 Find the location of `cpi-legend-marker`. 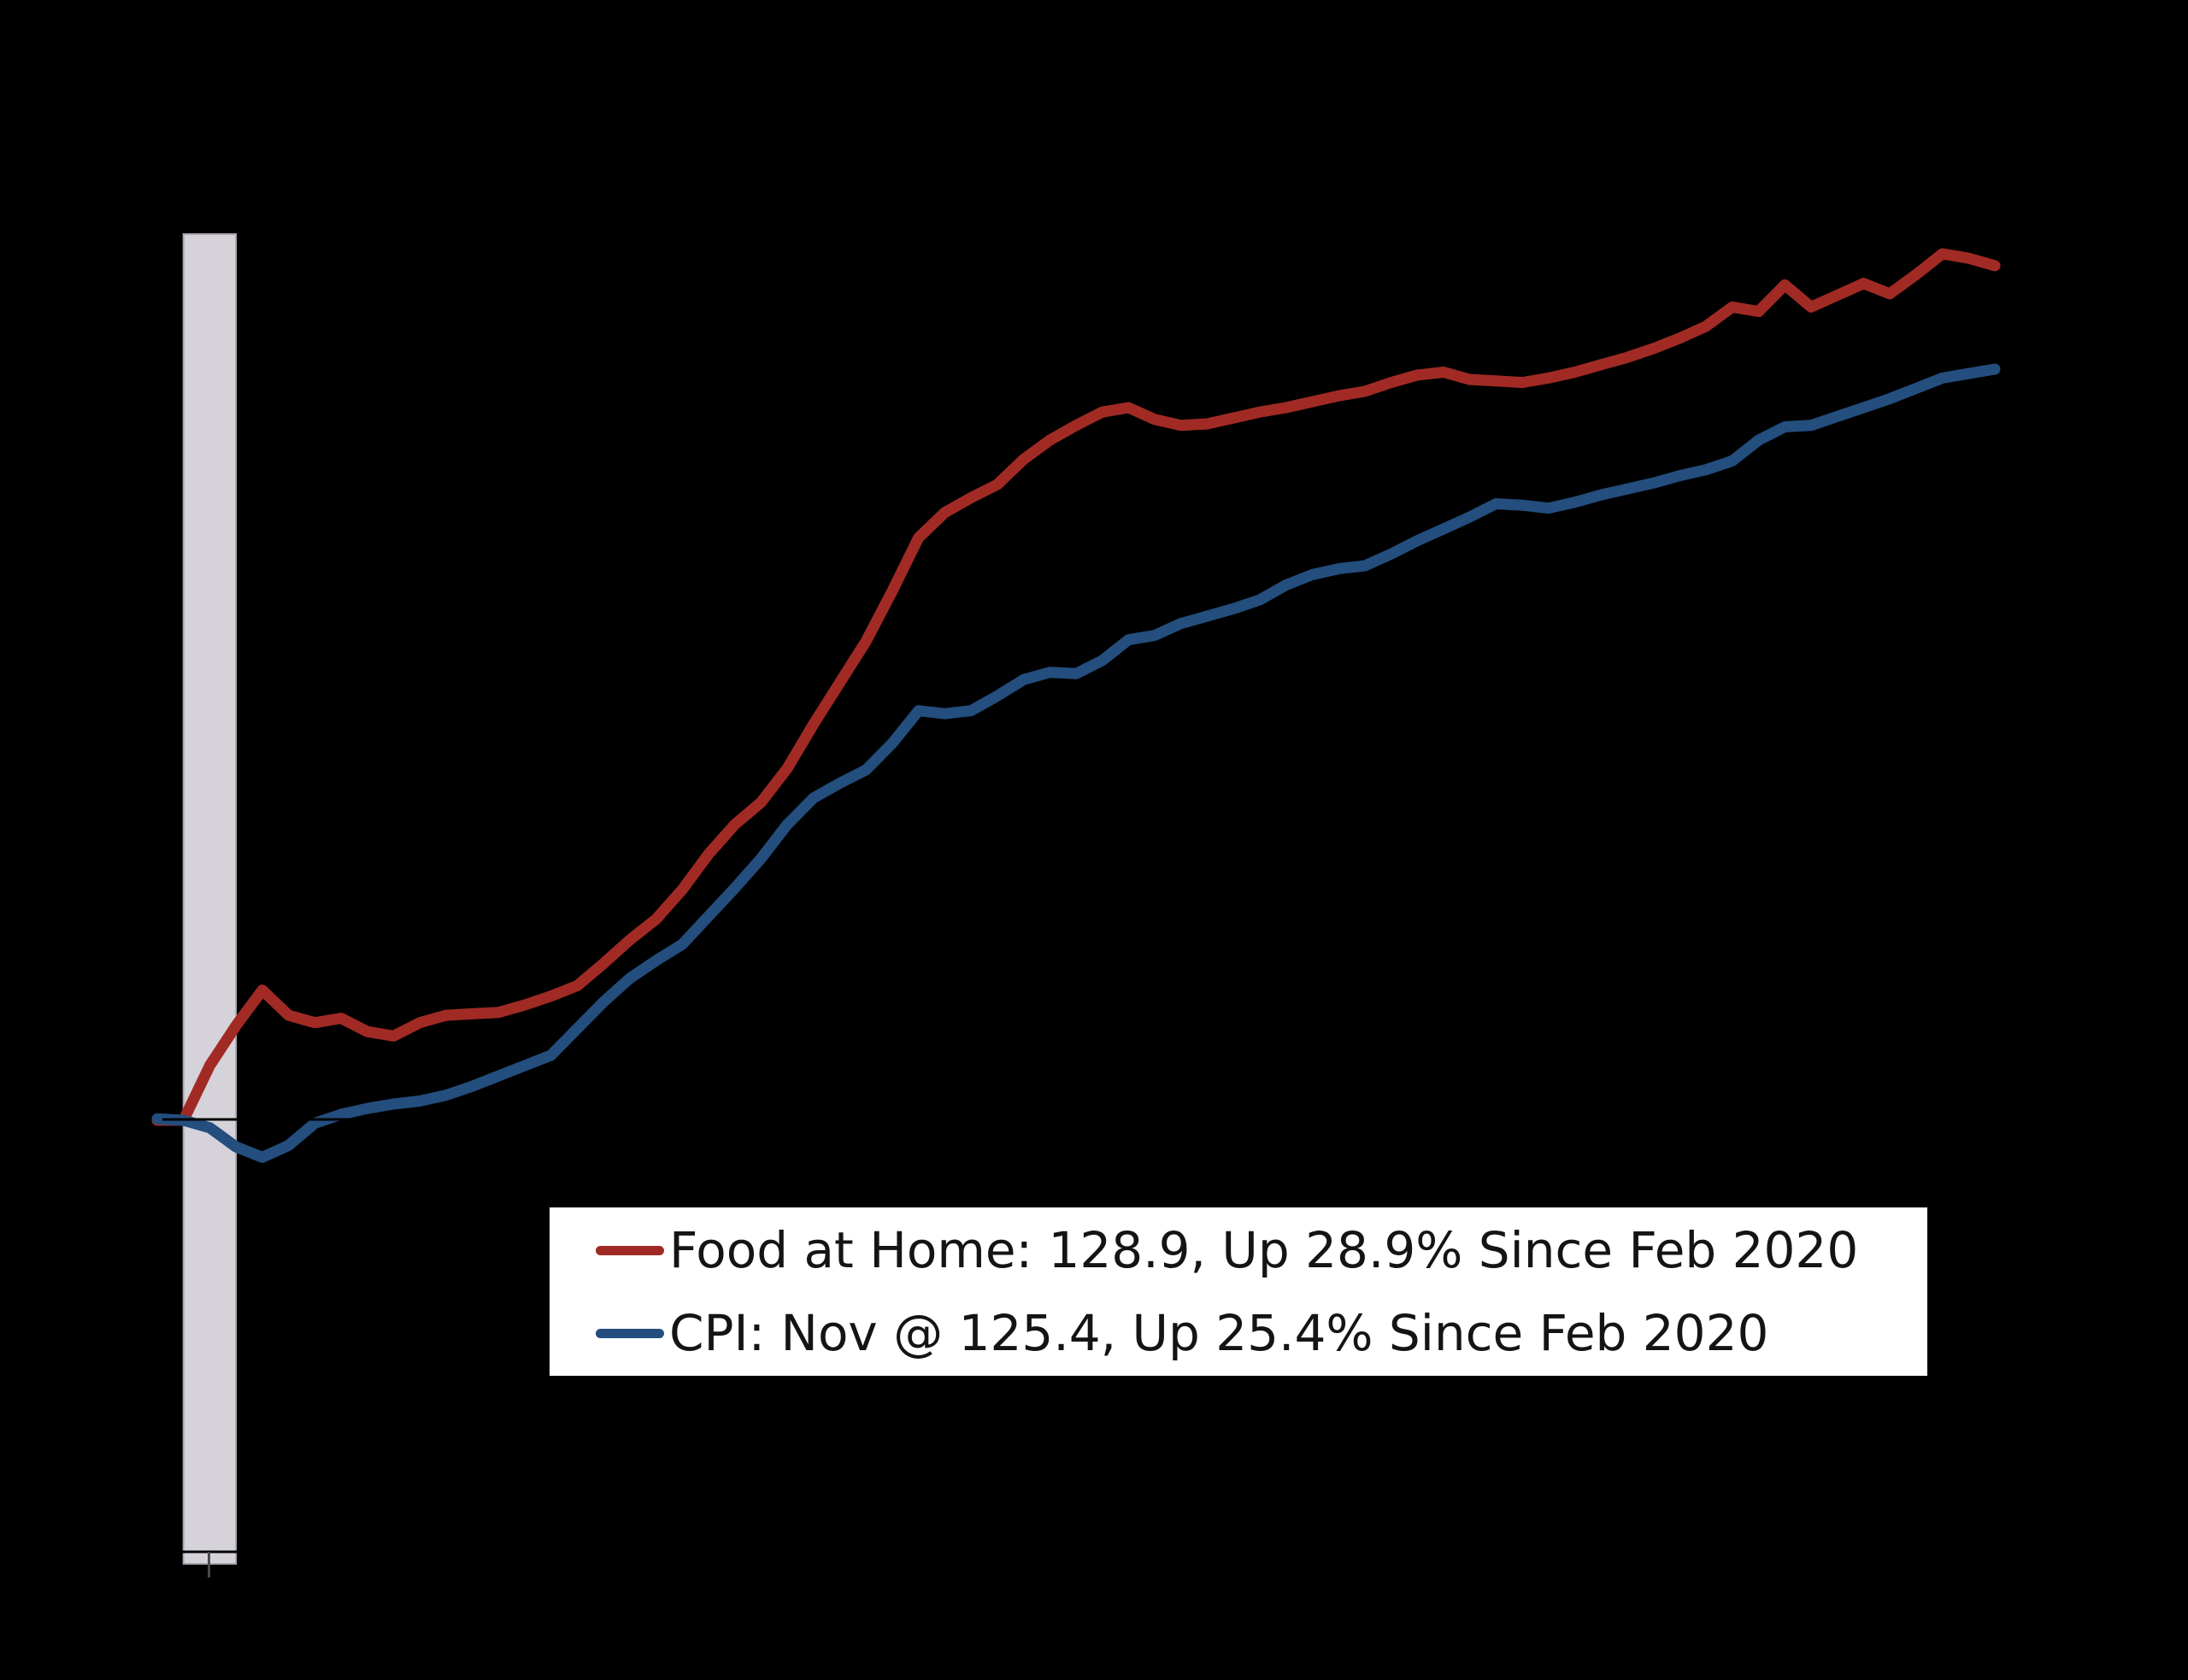

cpi-legend-marker is located at coordinates (630, 1333).